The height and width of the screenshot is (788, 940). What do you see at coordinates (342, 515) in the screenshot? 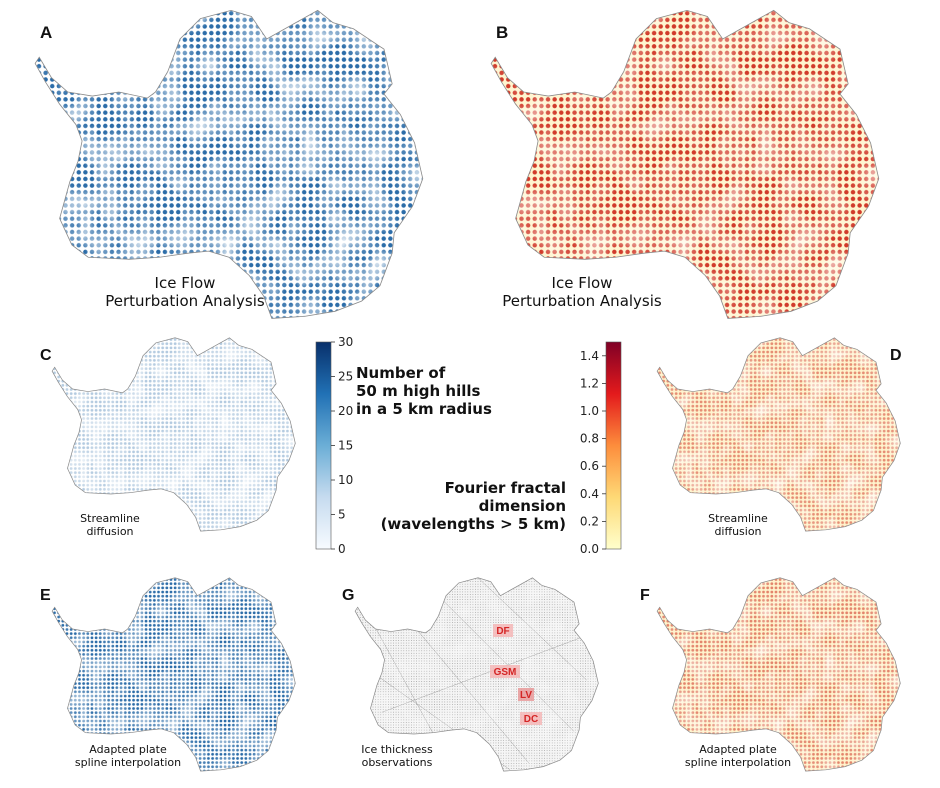
I see `colorbar-tick-label: 5` at bounding box center [342, 515].